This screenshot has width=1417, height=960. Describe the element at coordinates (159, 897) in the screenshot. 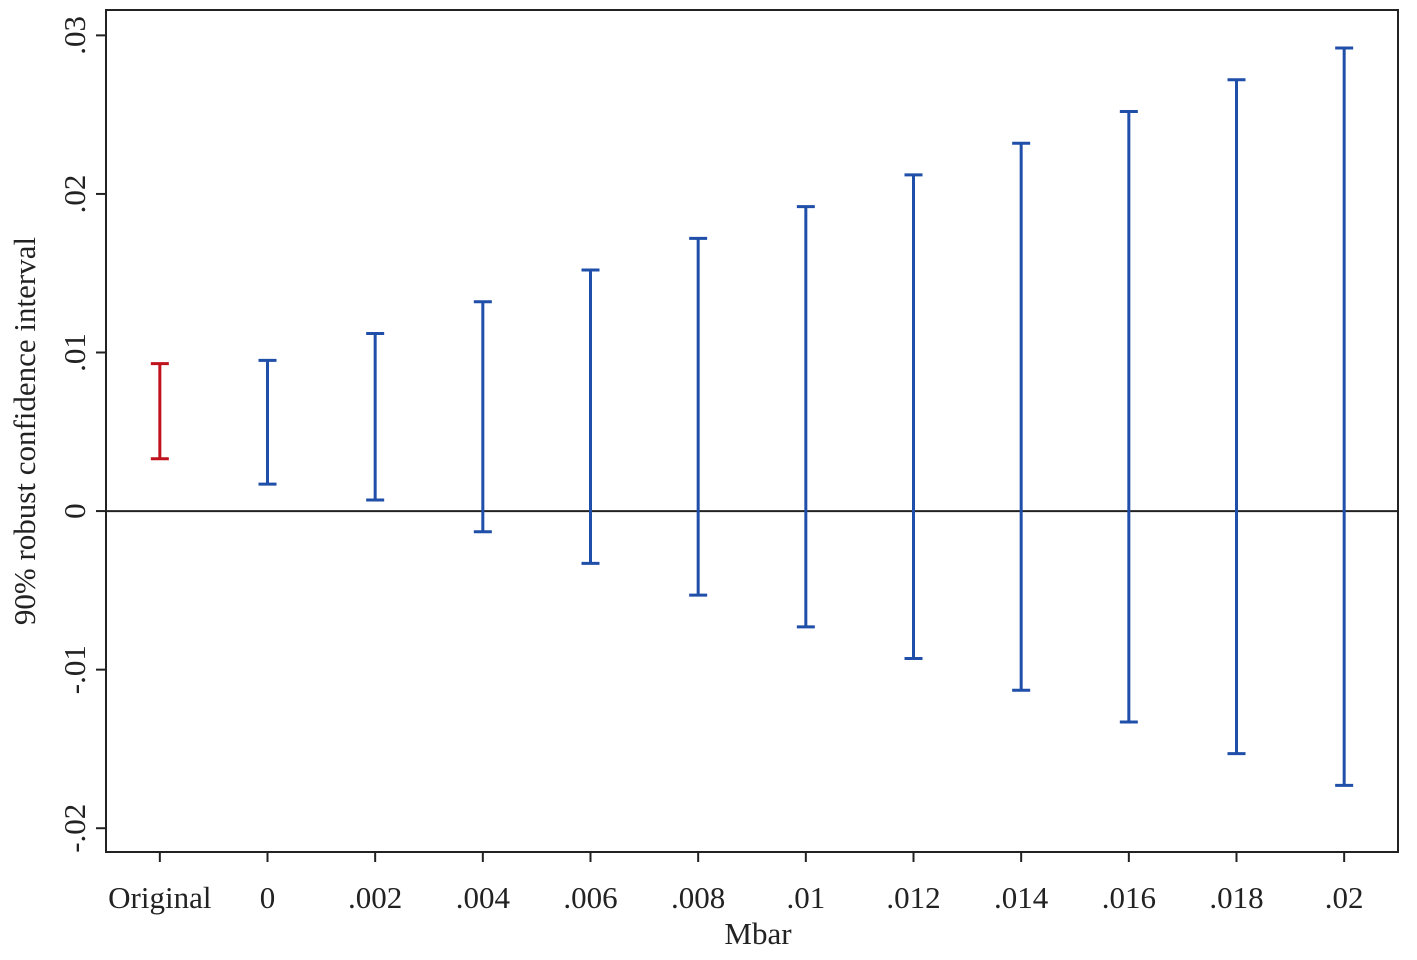

I see `x-tick-label: Original` at that location.